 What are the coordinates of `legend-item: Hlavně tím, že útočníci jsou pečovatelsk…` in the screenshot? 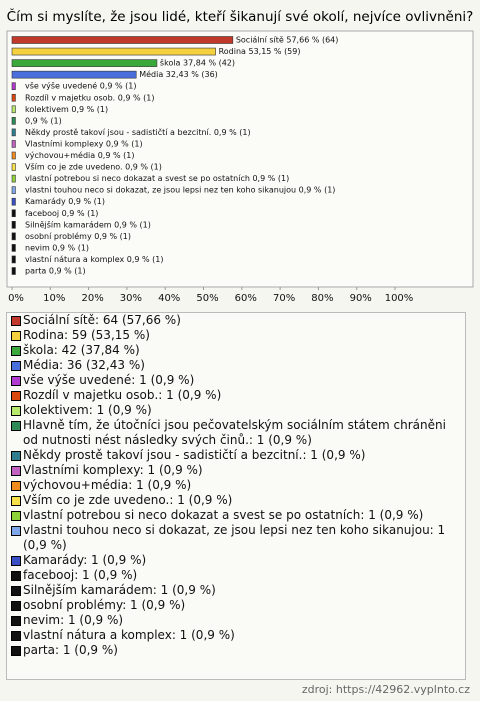 It's located at (237, 433).